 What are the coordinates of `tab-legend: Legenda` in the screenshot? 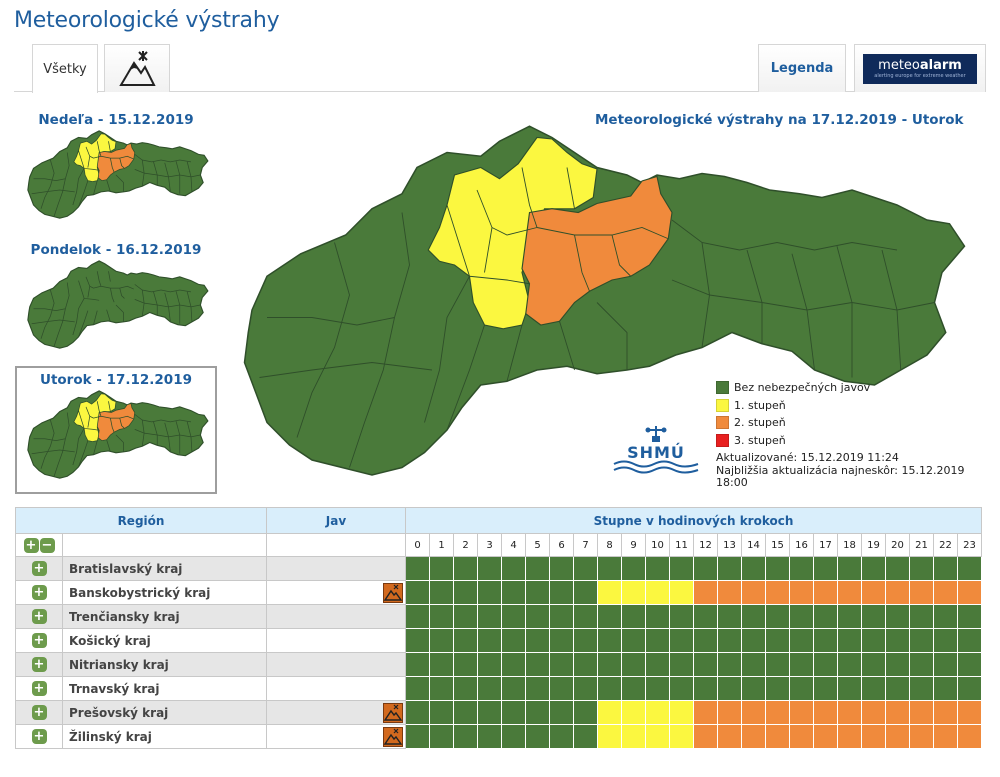 It's located at (802, 68).